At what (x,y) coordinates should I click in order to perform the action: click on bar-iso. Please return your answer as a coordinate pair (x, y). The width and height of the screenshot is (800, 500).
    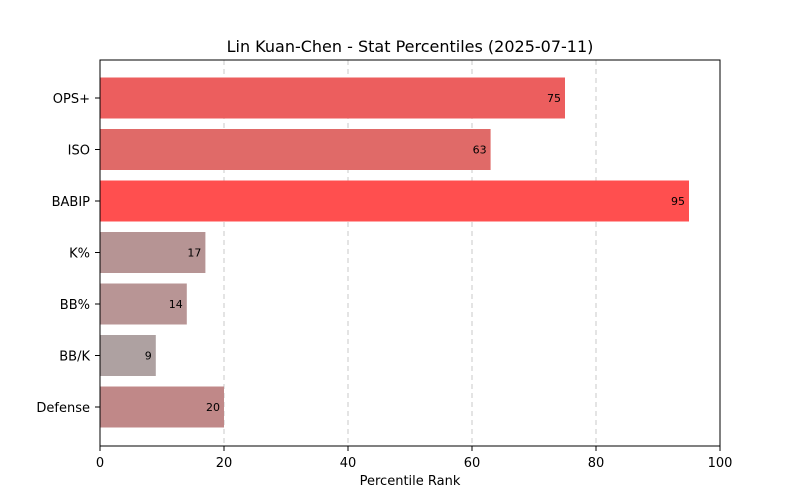
    Looking at the image, I should click on (295, 149).